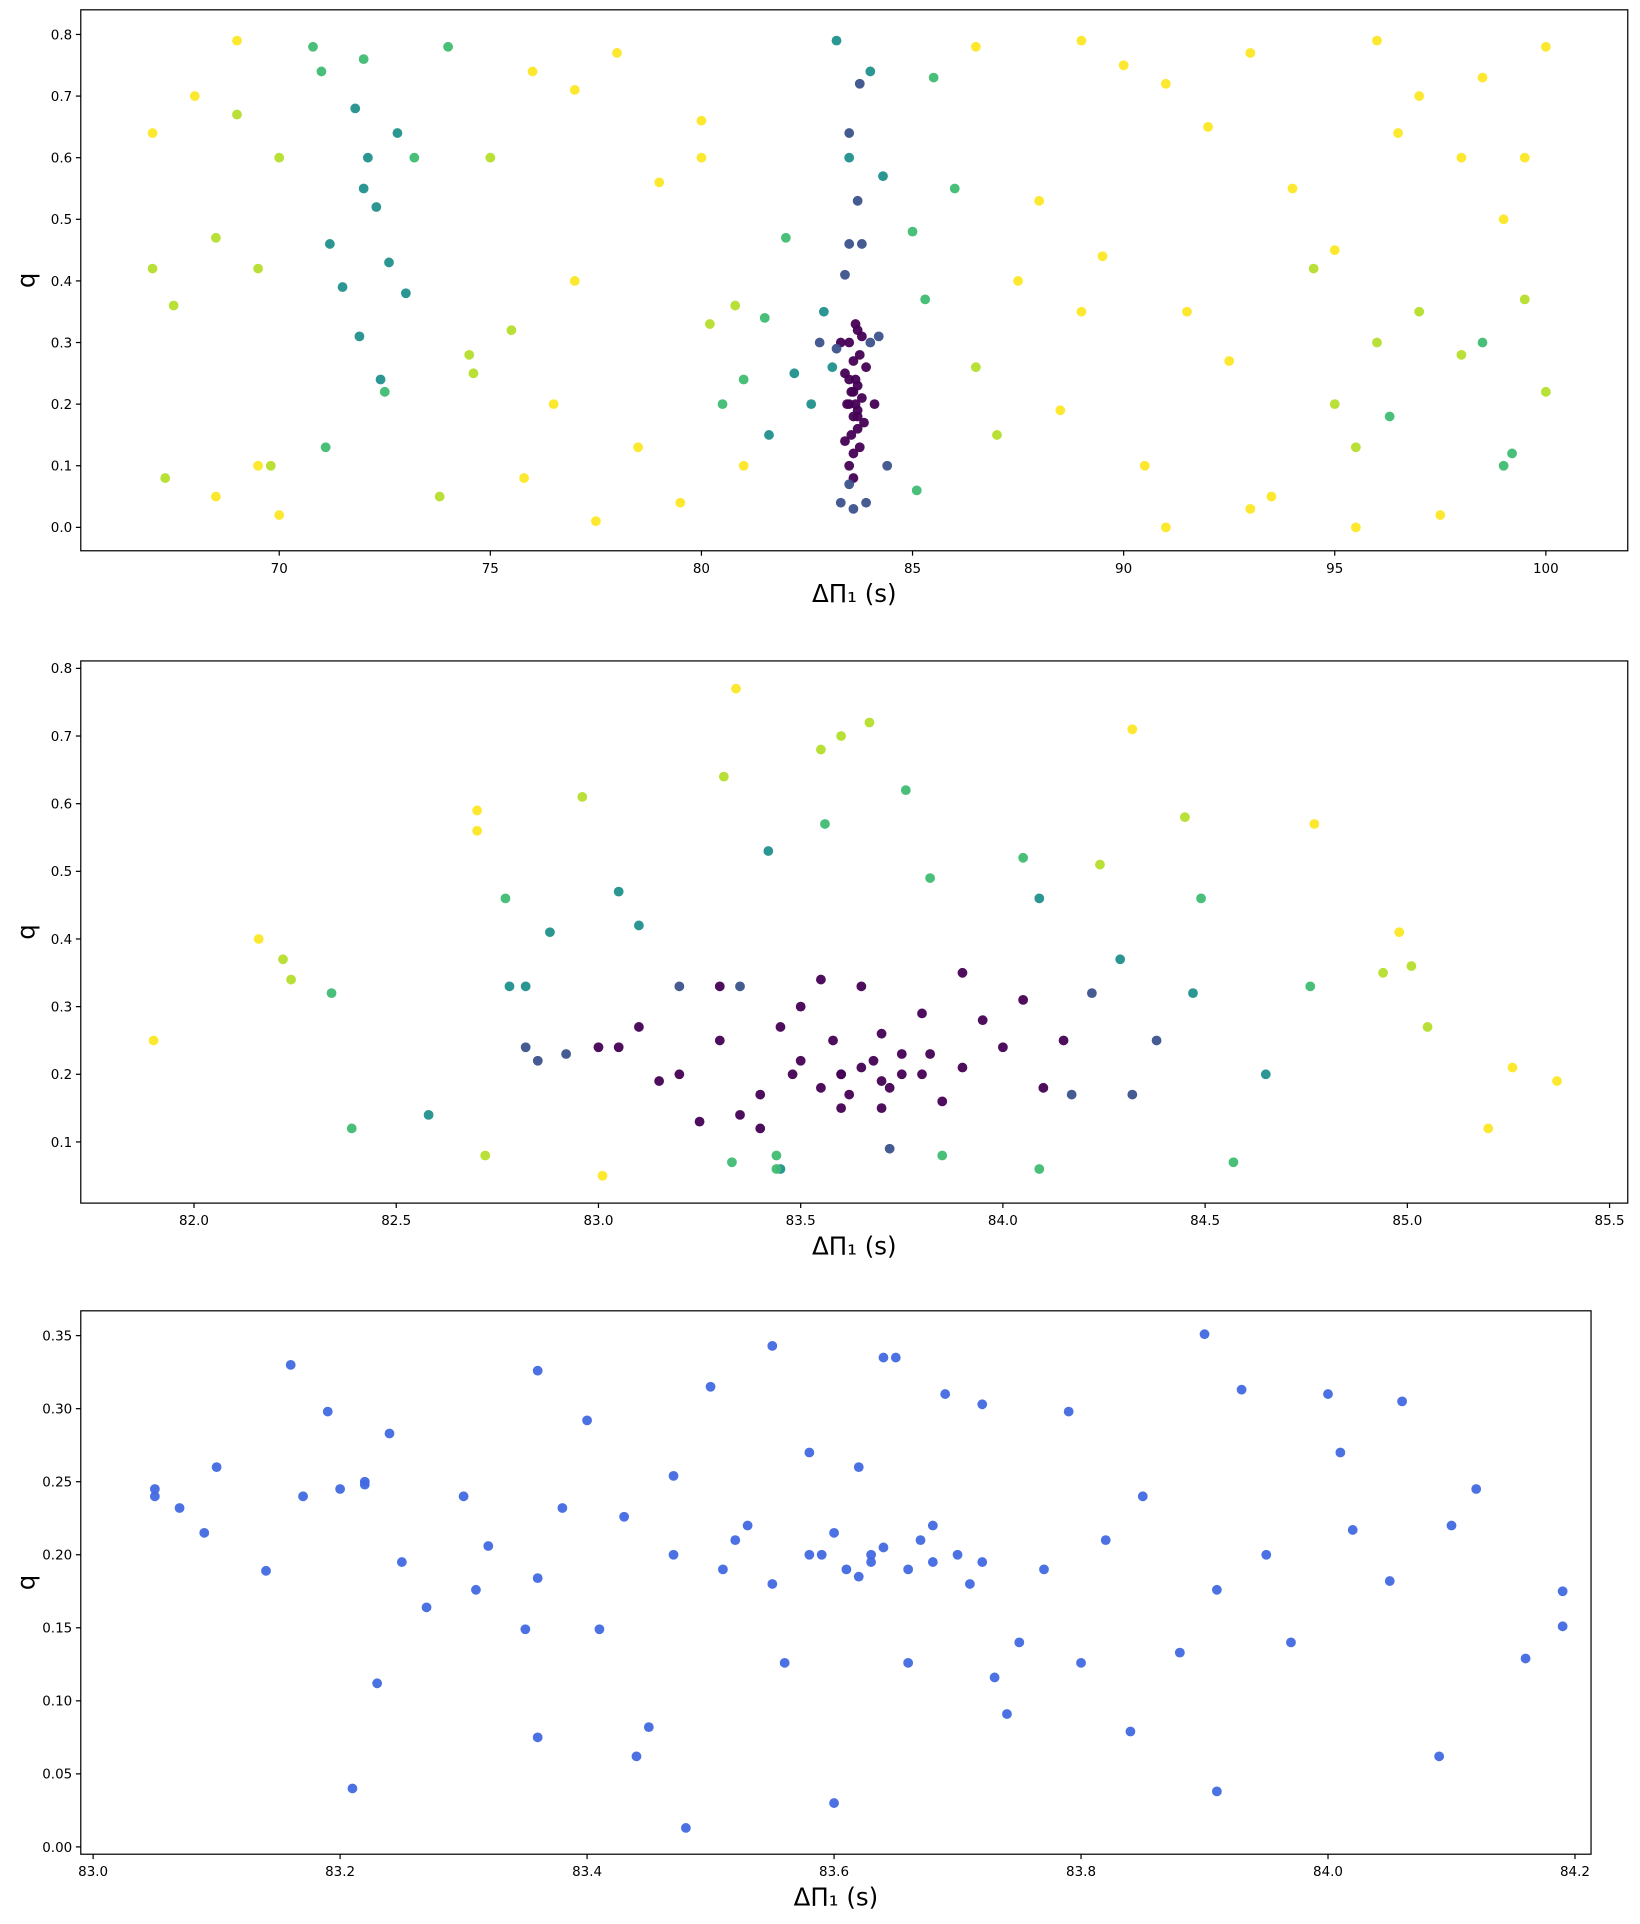 This screenshot has width=1640, height=1924. Describe the element at coordinates (194, 1221) in the screenshot. I see `x-tick-label: 82.0` at that location.